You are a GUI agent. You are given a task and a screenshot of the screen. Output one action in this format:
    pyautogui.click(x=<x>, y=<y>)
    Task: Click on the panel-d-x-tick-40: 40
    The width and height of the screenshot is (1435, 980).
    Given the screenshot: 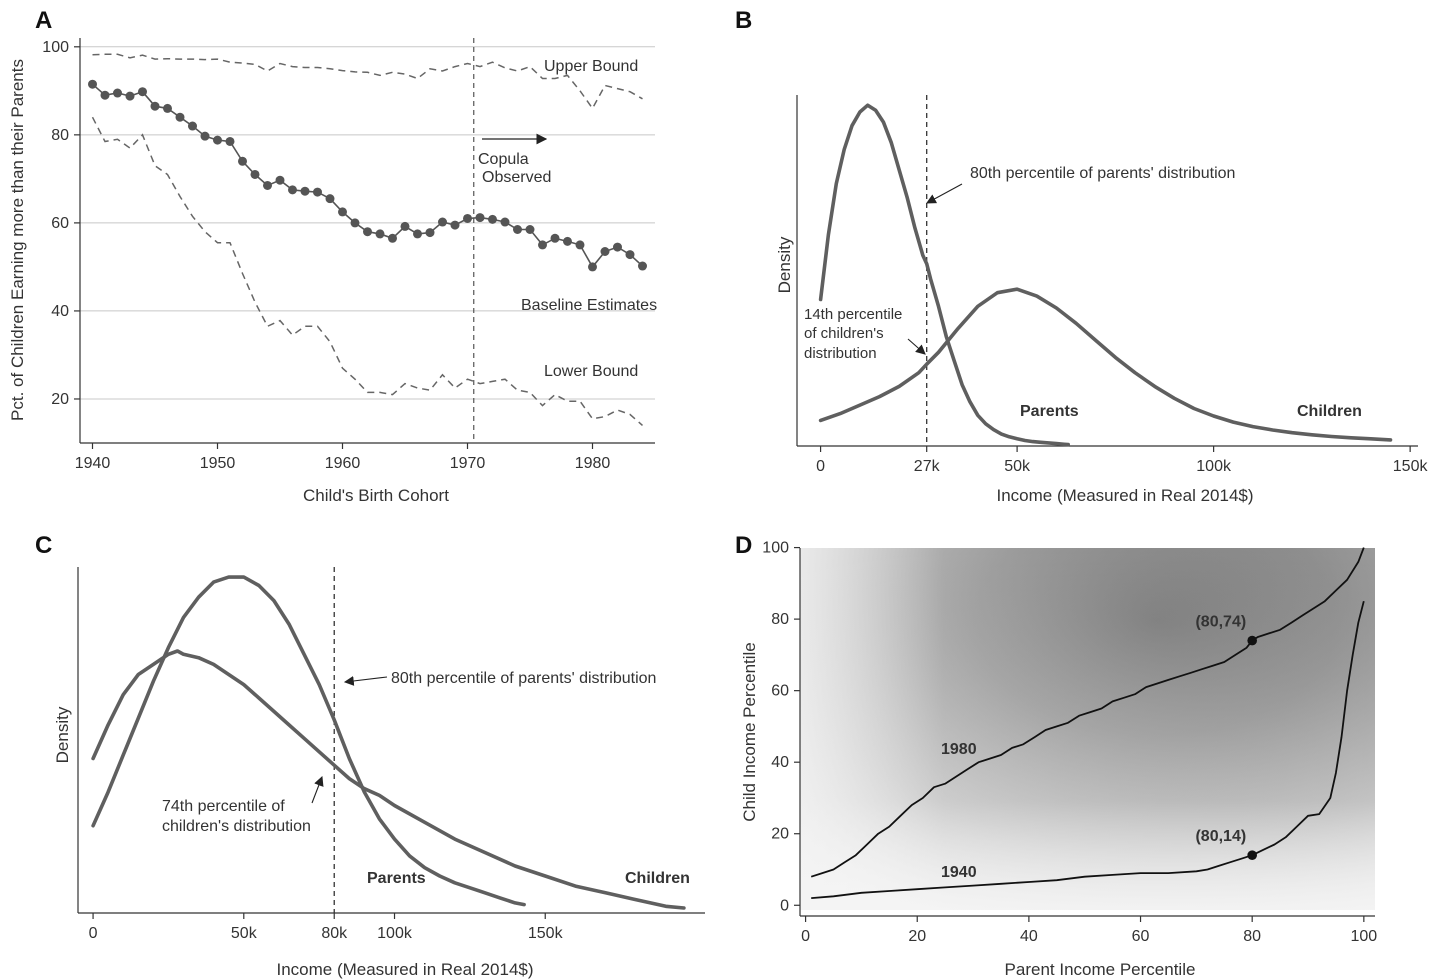 What is the action you would take?
    pyautogui.click(x=1029, y=936)
    